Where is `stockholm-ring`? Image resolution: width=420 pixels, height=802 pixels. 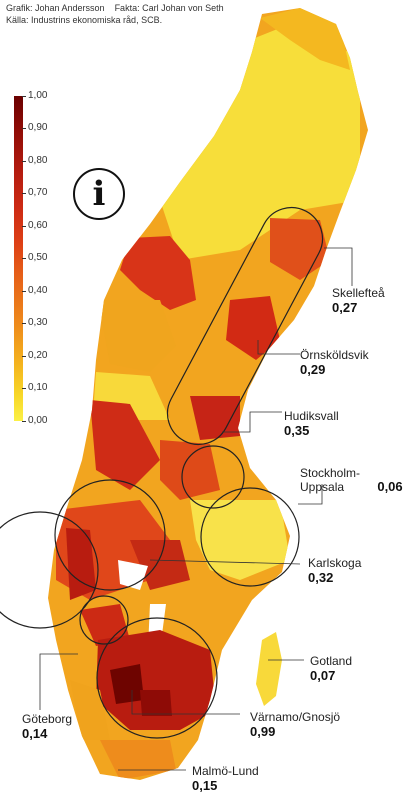 stockholm-ring is located at coordinates (250, 537).